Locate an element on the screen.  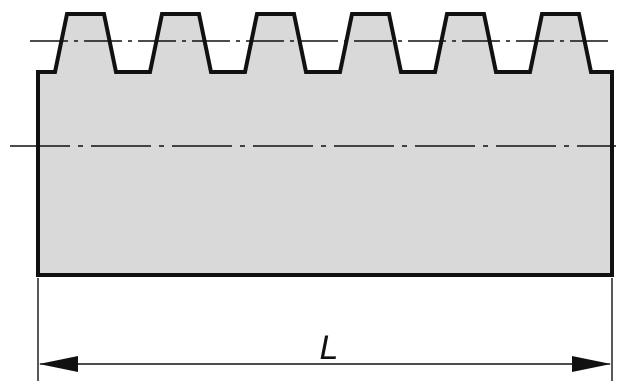
length-dimension-label: L is located at coordinates (329, 348).